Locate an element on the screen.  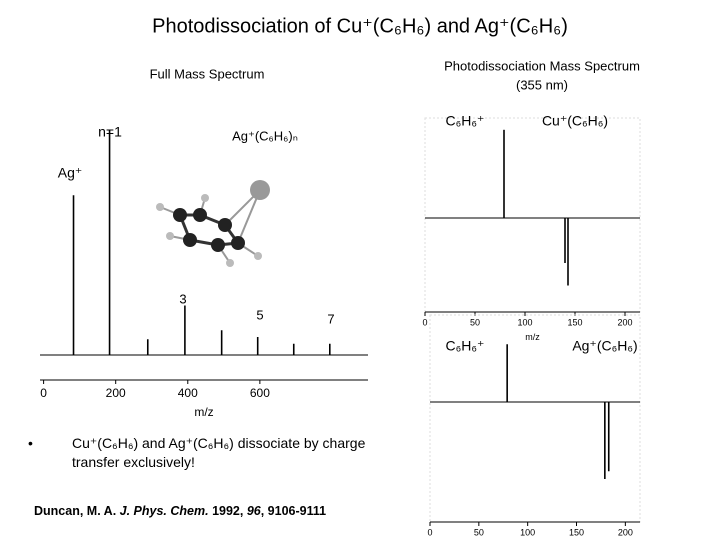
chart-subtitle: Full Mass Spectrum is located at coordinates (207, 73).